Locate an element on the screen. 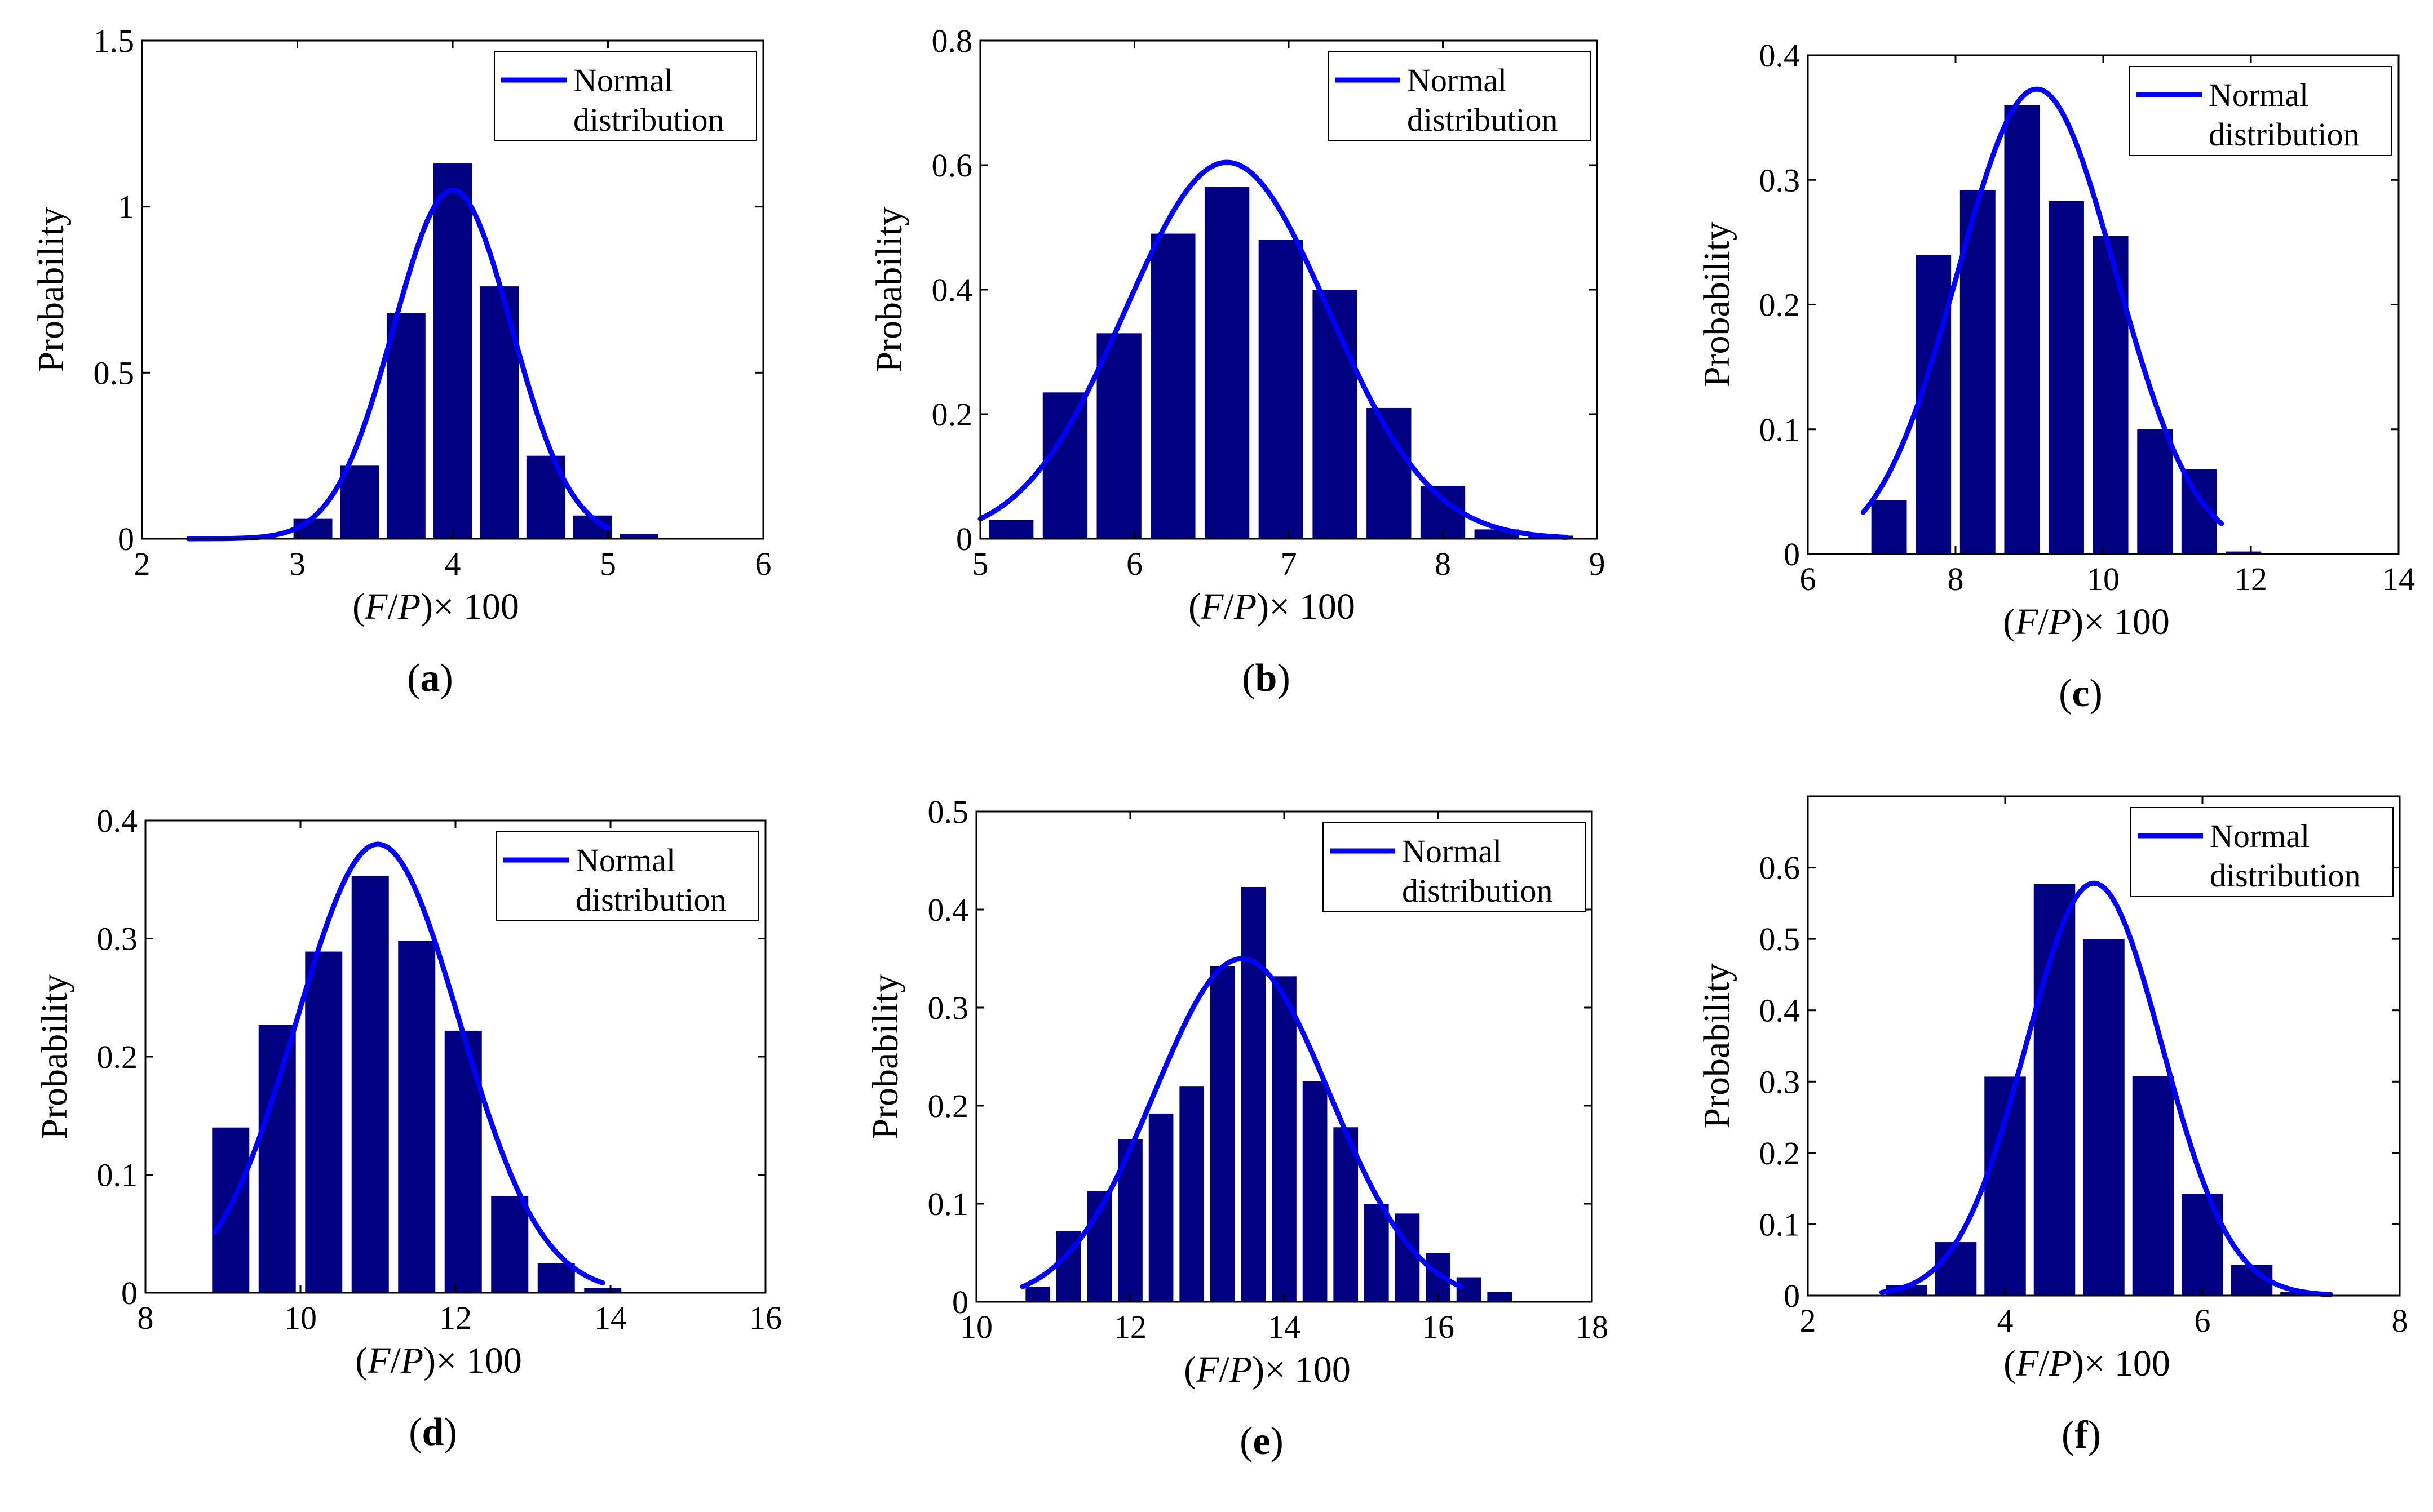 Image resolution: width=2433 pixels, height=1512 pixels. y-tick-label: 1.5 is located at coordinates (114, 41).